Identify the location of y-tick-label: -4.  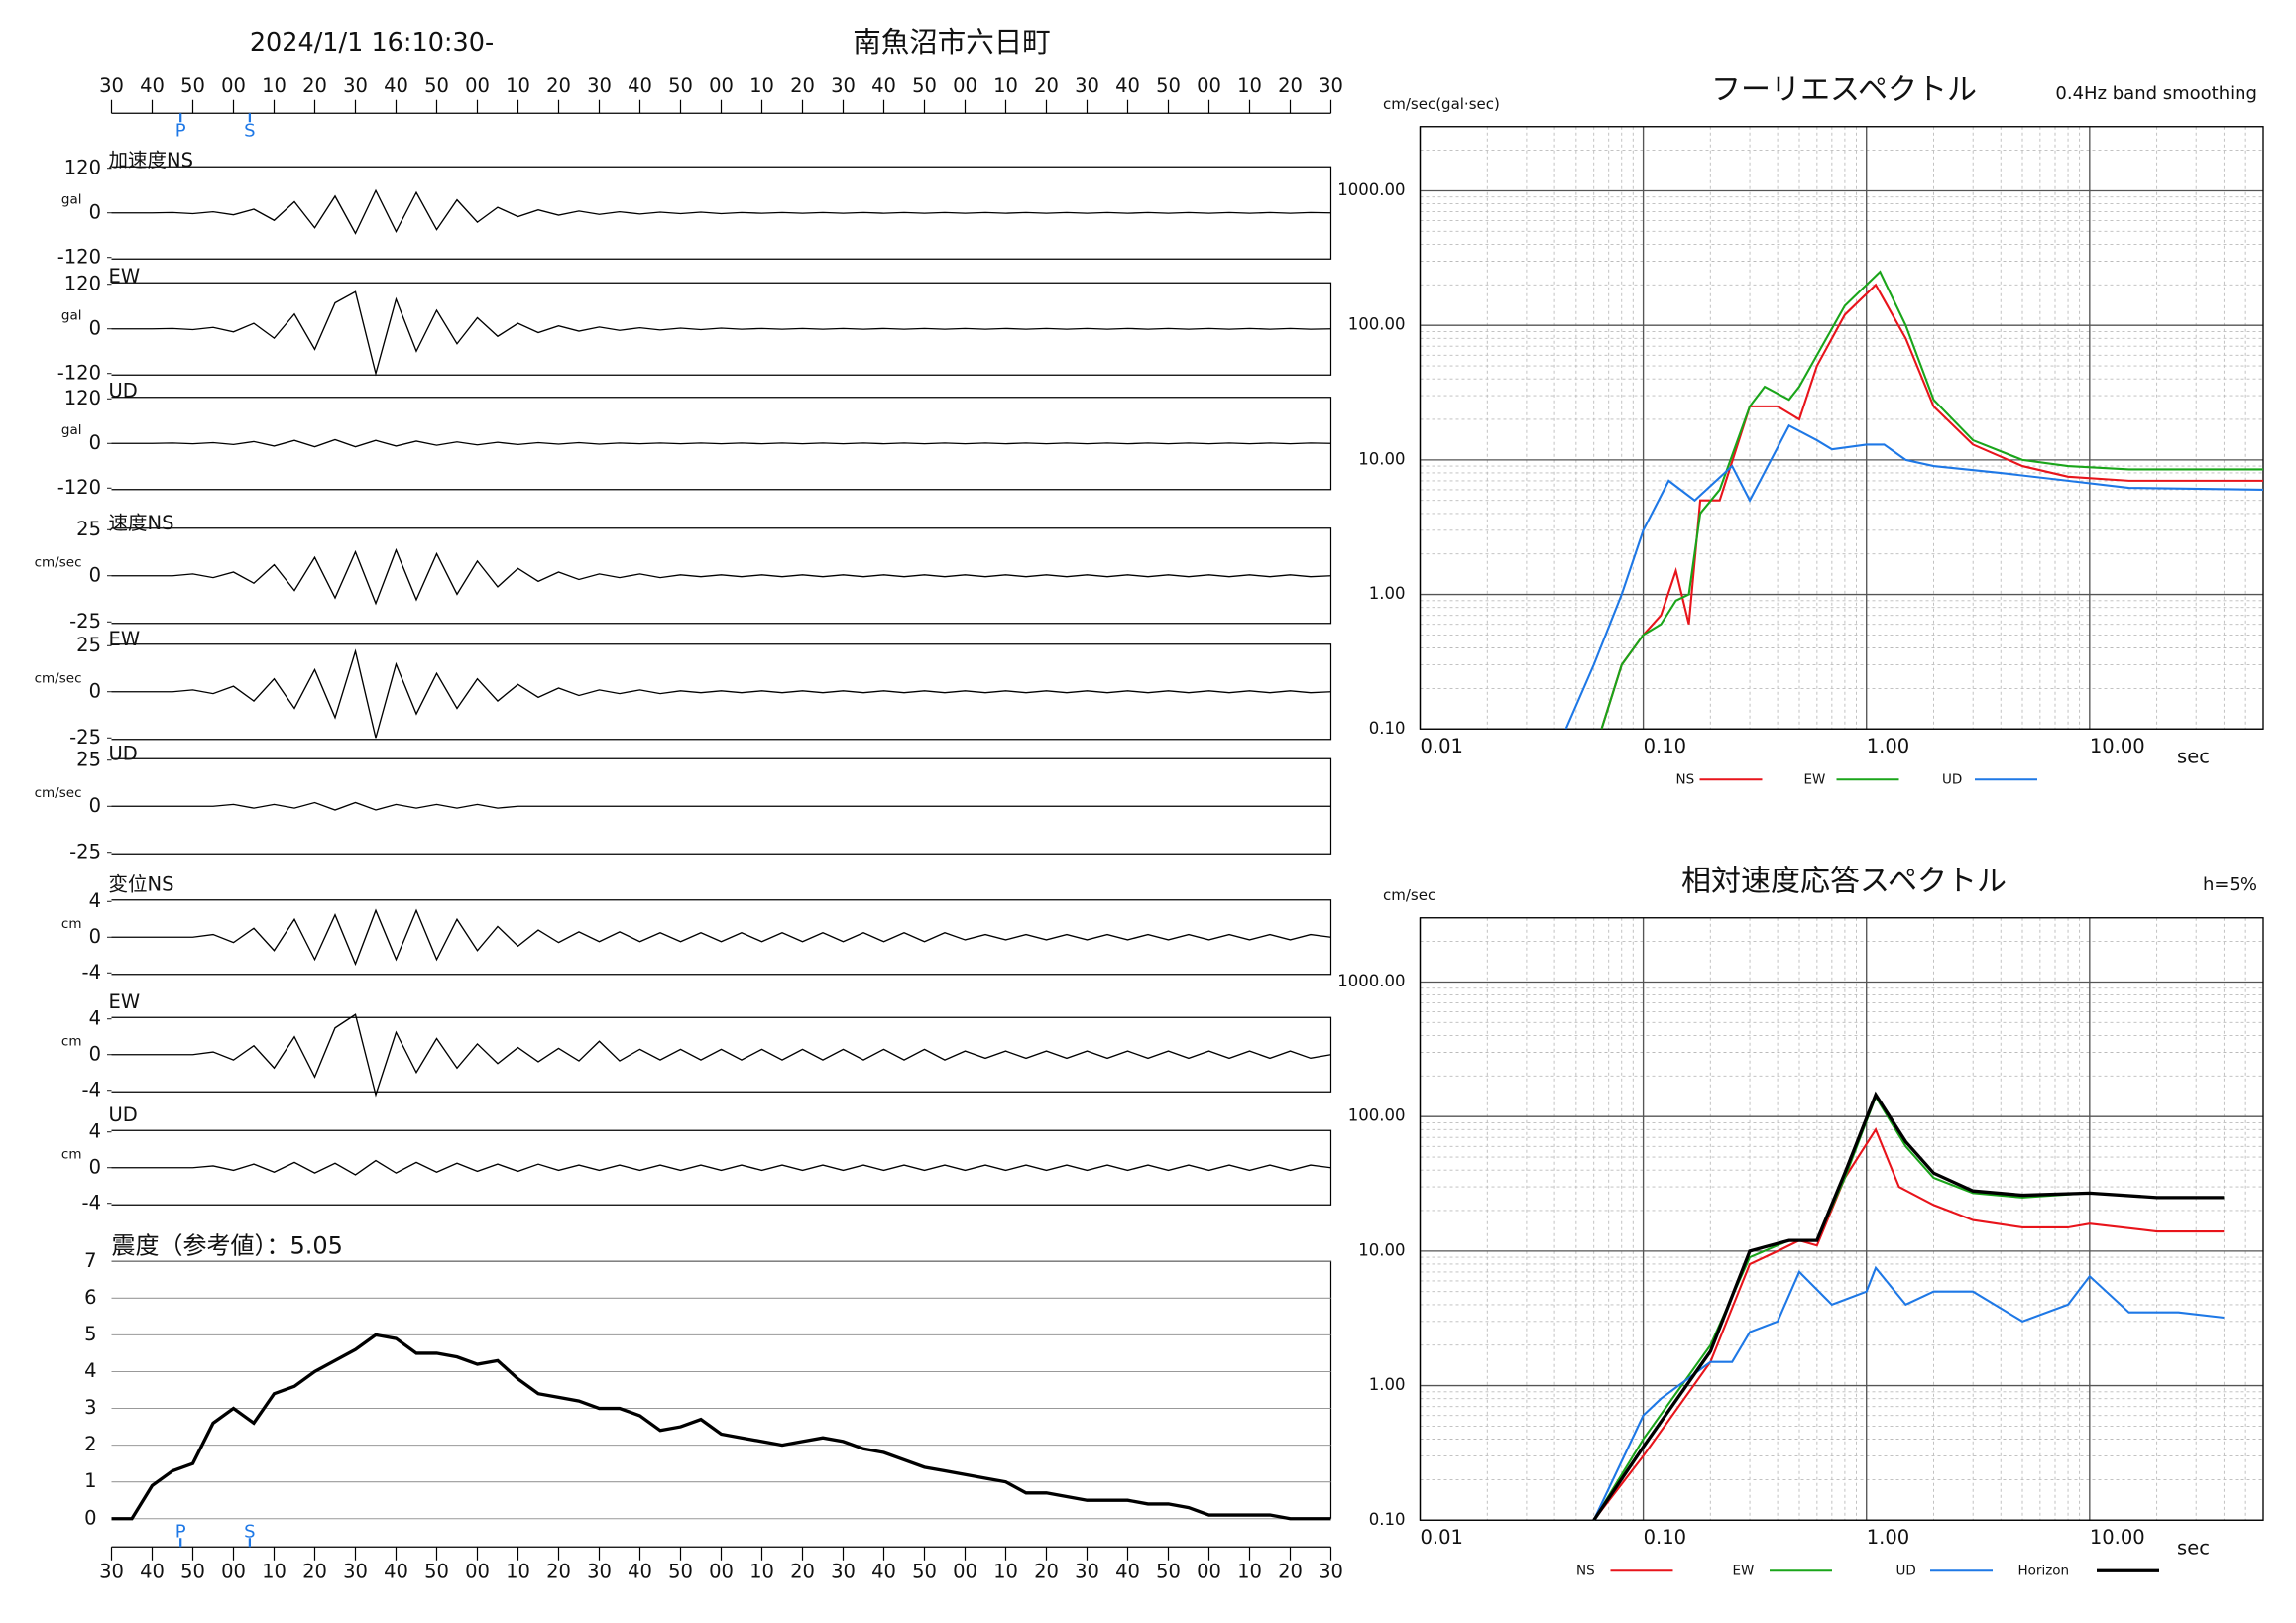
(92, 1089).